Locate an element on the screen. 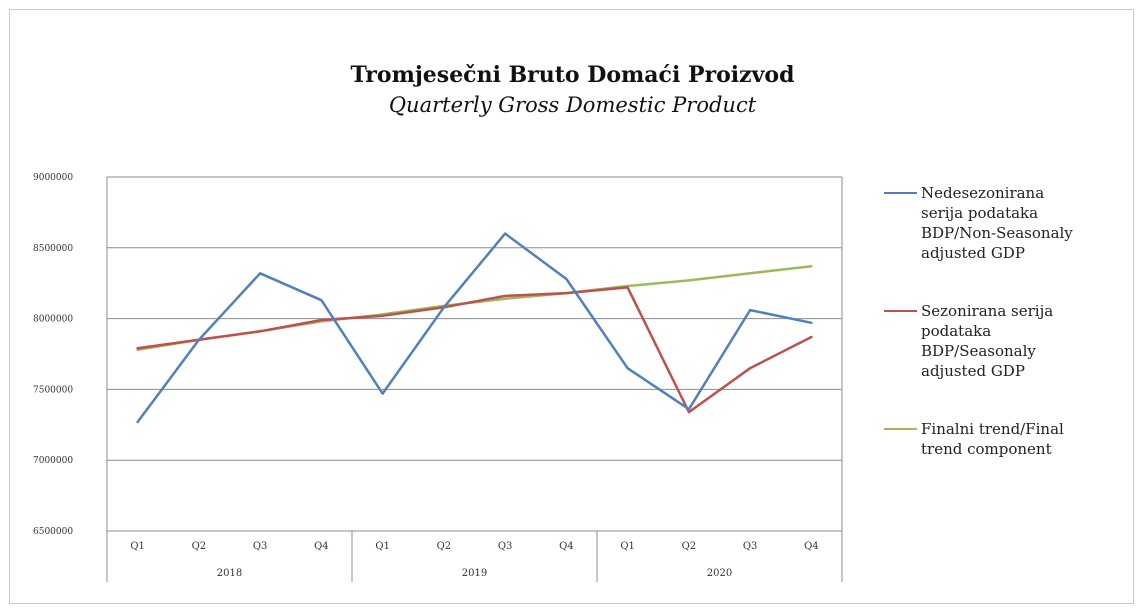  legend-label-trend: Finalni trend/Final trend component is located at coordinates (992, 439).